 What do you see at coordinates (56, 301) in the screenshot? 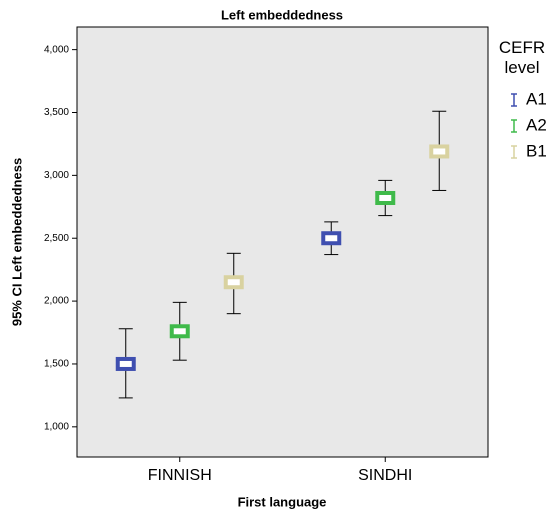
I see `y-tick-label: 2,000` at bounding box center [56, 301].